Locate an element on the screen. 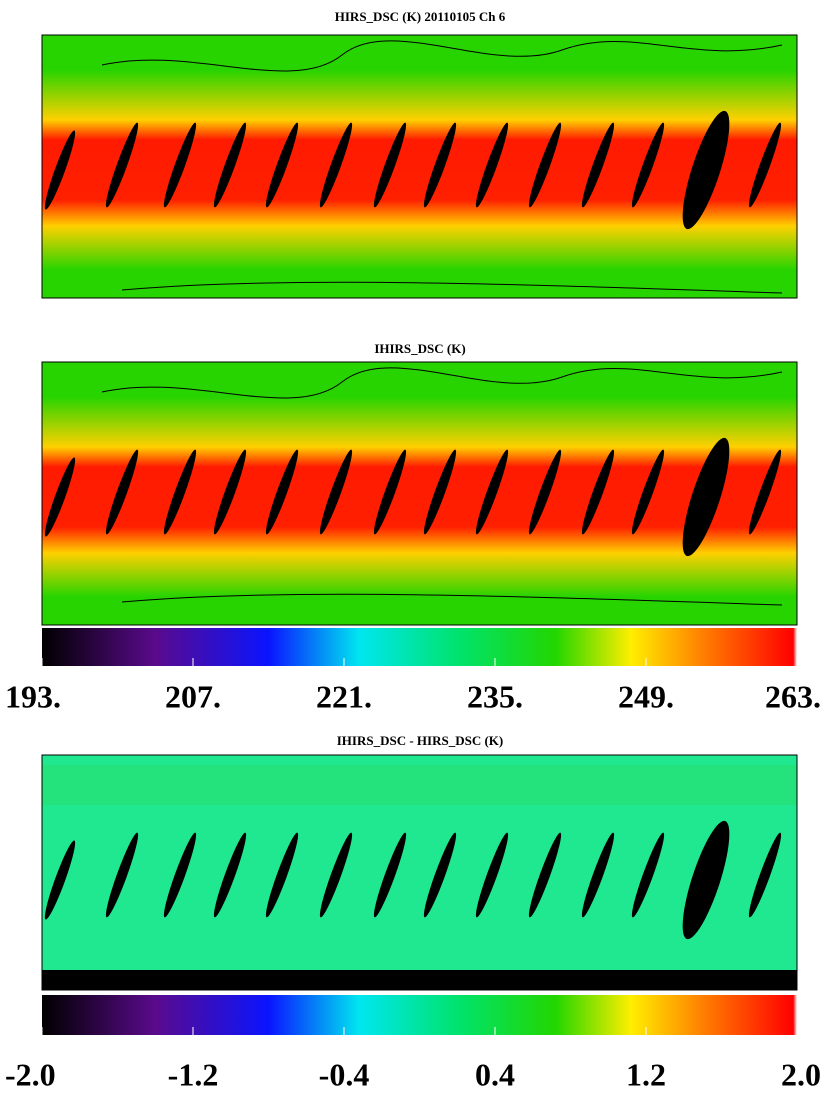  tick-label: 207. is located at coordinates (193, 696).